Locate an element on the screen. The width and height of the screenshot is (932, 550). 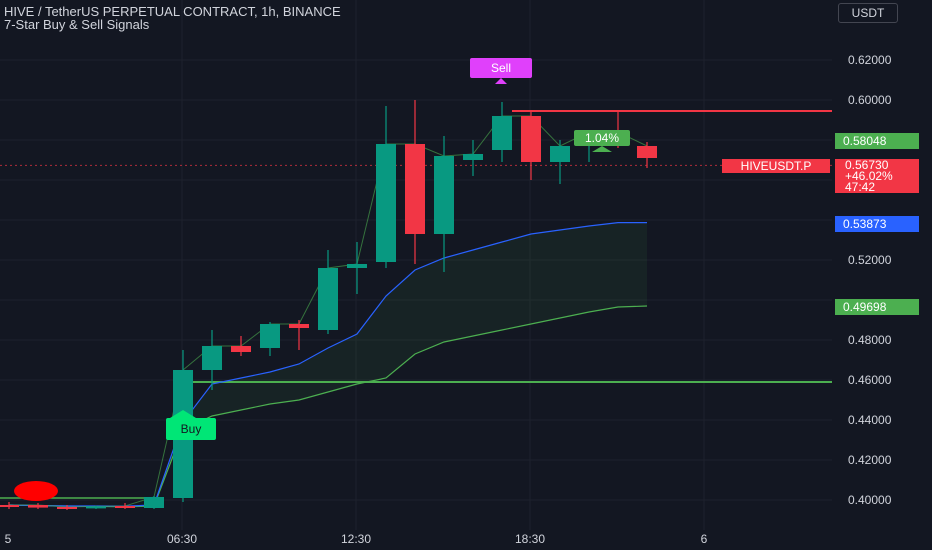
current-price-tag: 0.56730 +46.02% 47:42 is located at coordinates (877, 176).